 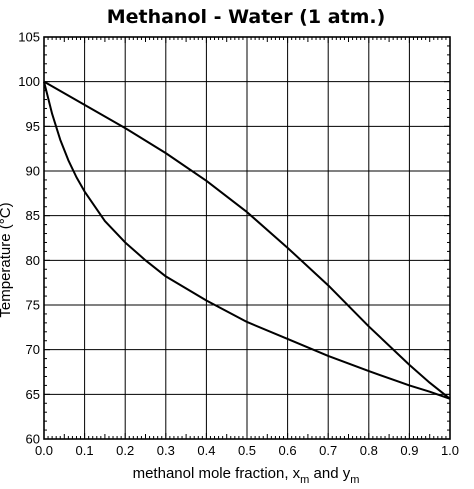 I want to click on y-tick-label: 95, so click(x=33, y=126).